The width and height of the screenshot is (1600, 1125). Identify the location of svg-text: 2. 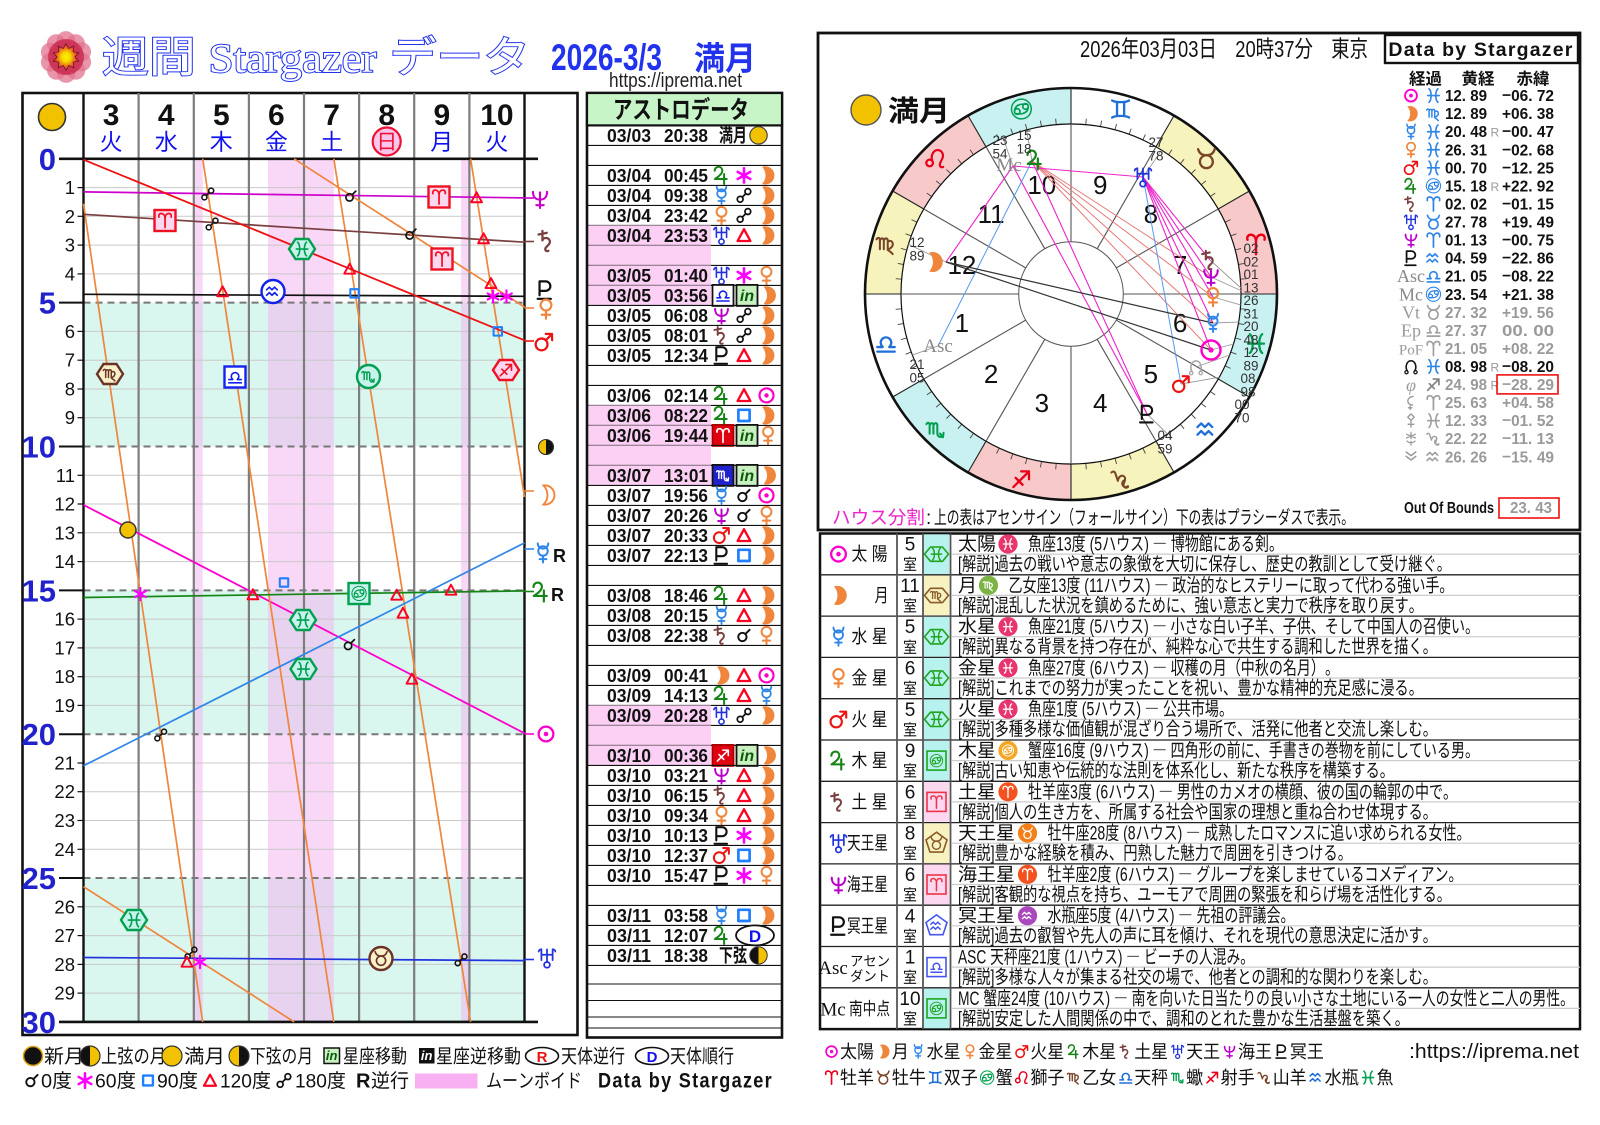
(70, 216).